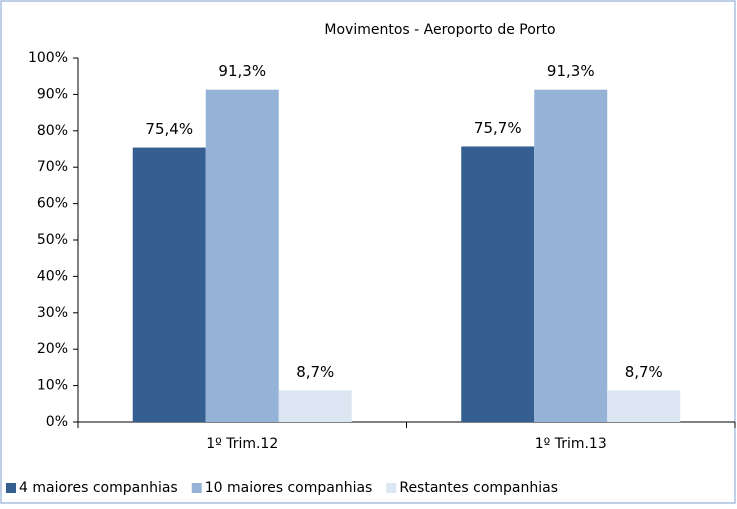 The image size is (737, 509). Describe the element at coordinates (169, 129) in the screenshot. I see `value-label: 75,4%` at that location.